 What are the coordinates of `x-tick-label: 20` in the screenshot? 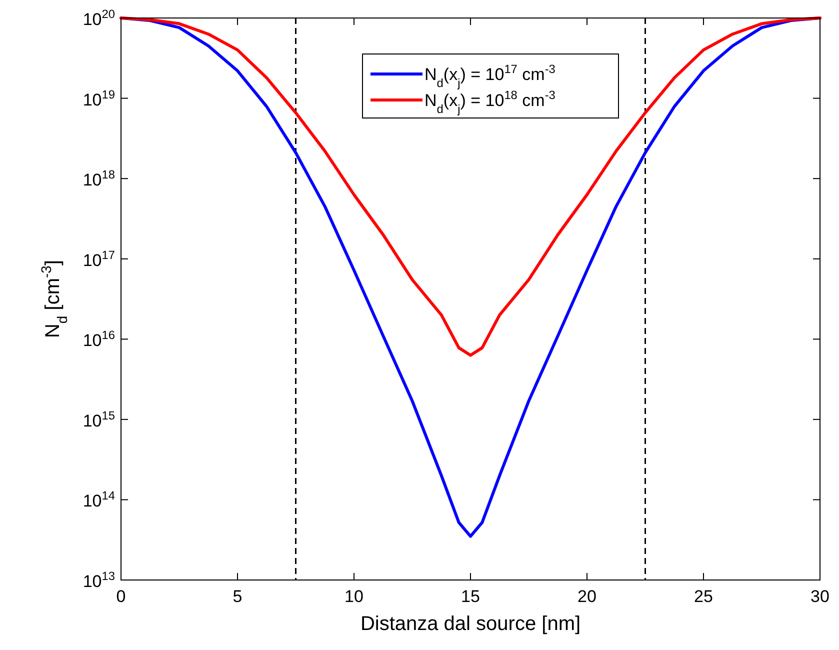 It's located at (587, 596).